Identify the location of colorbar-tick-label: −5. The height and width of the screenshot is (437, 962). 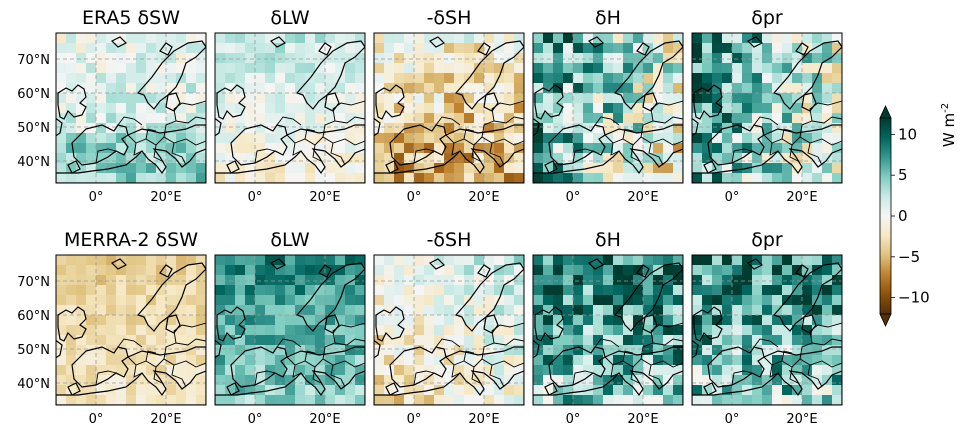
(909, 257).